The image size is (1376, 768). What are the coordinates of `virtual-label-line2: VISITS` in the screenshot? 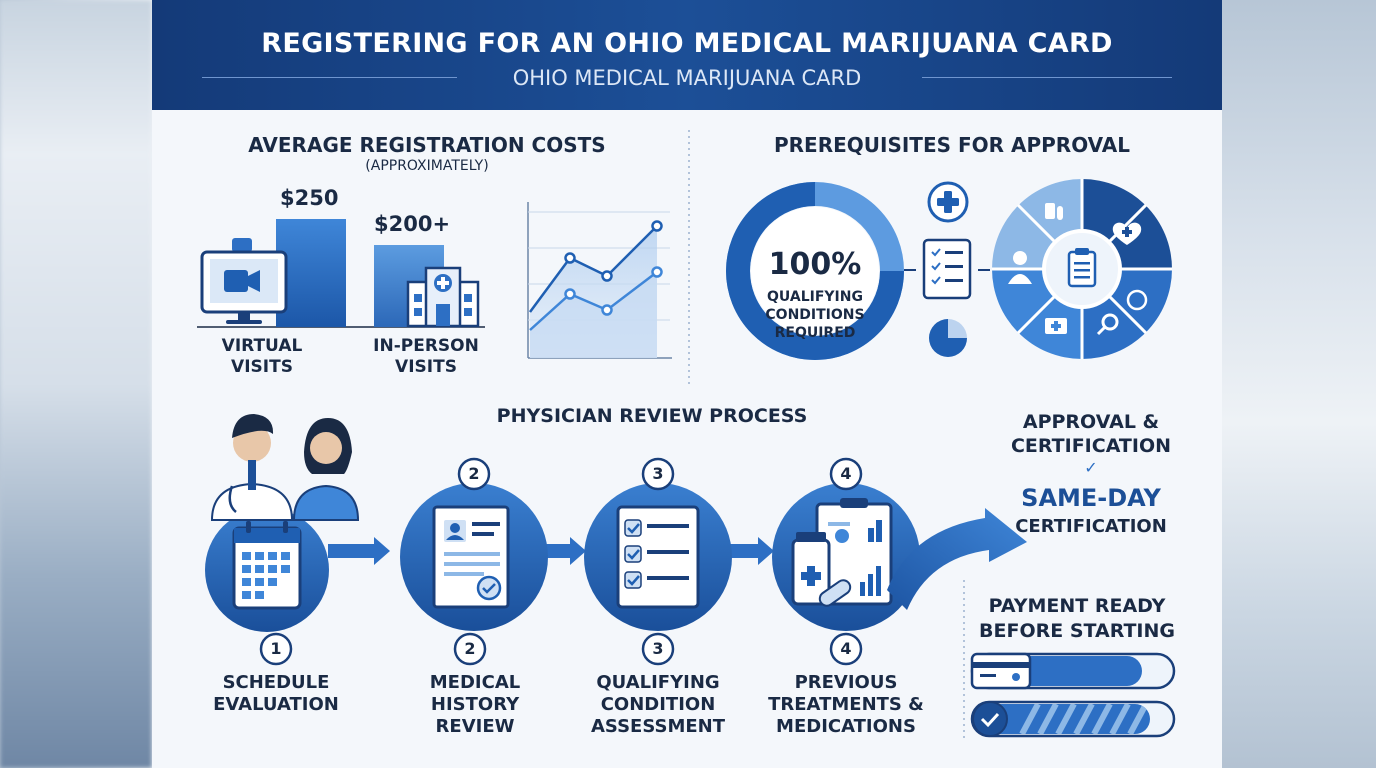 It's located at (262, 367).